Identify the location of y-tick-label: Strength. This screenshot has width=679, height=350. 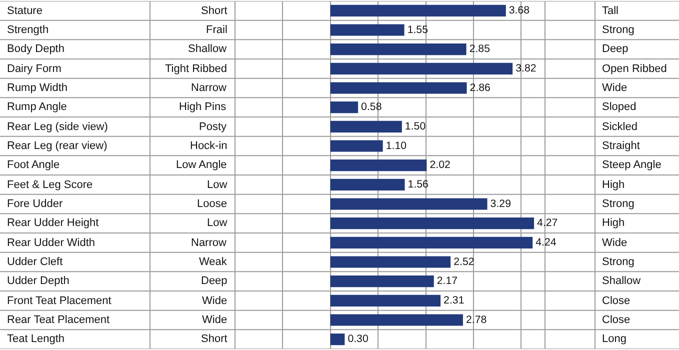
(28, 30).